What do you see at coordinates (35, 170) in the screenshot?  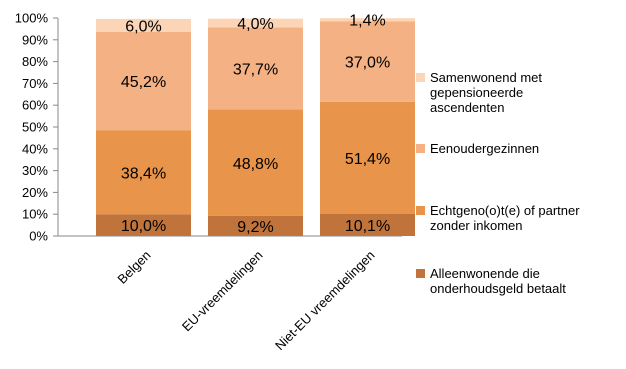 I see `y-tick-label: 30%` at bounding box center [35, 170].